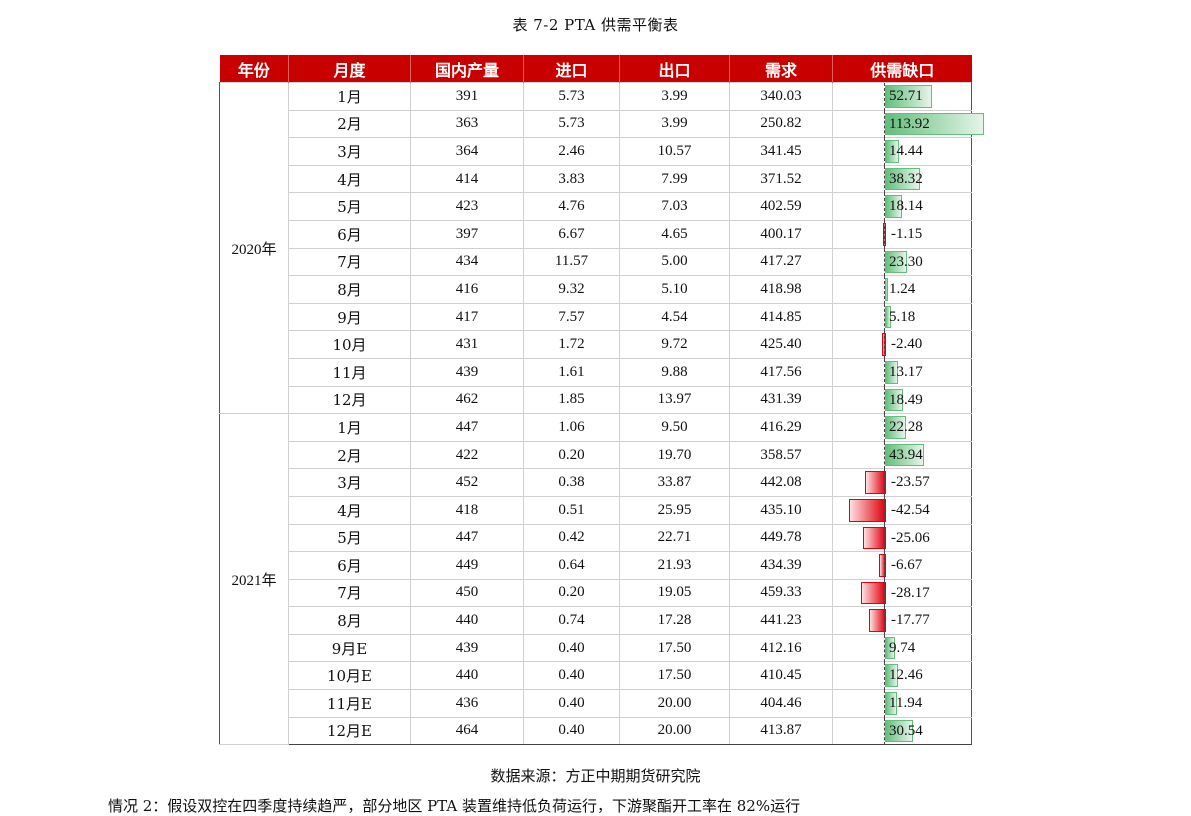 The width and height of the screenshot is (1191, 816). I want to click on year-cell: 2021年, so click(254, 579).